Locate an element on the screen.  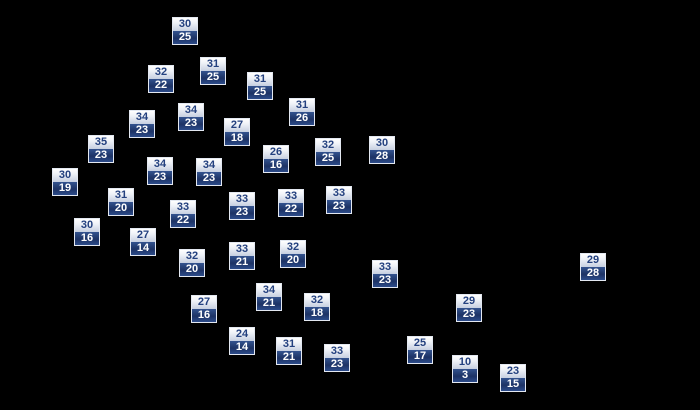
temp-marker: 32 25 is located at coordinates (328, 152).